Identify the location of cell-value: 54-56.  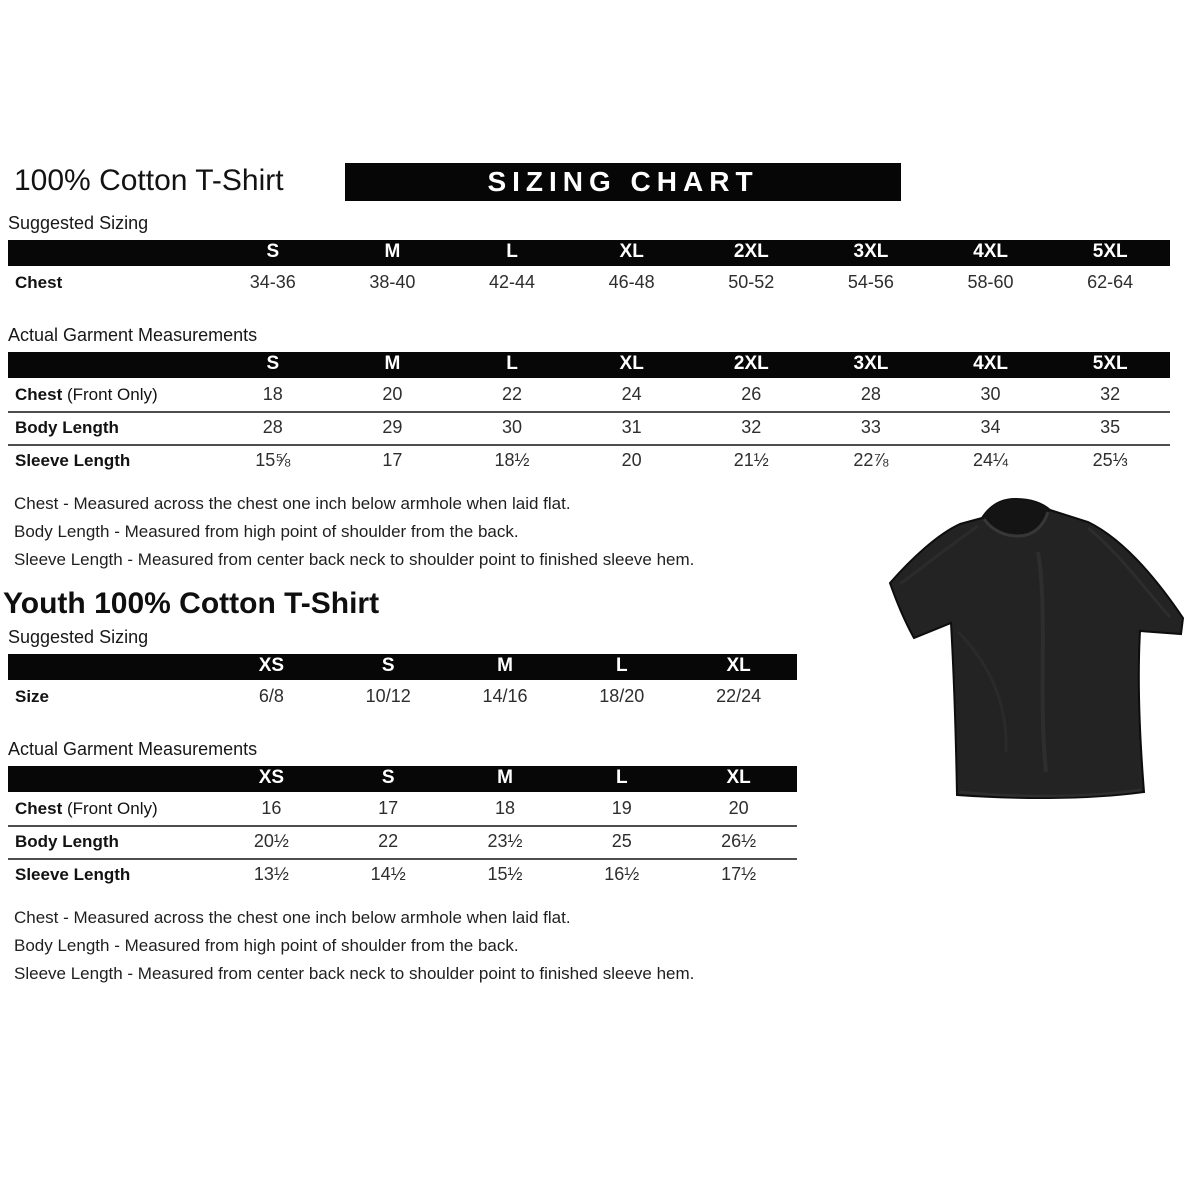
(871, 282).